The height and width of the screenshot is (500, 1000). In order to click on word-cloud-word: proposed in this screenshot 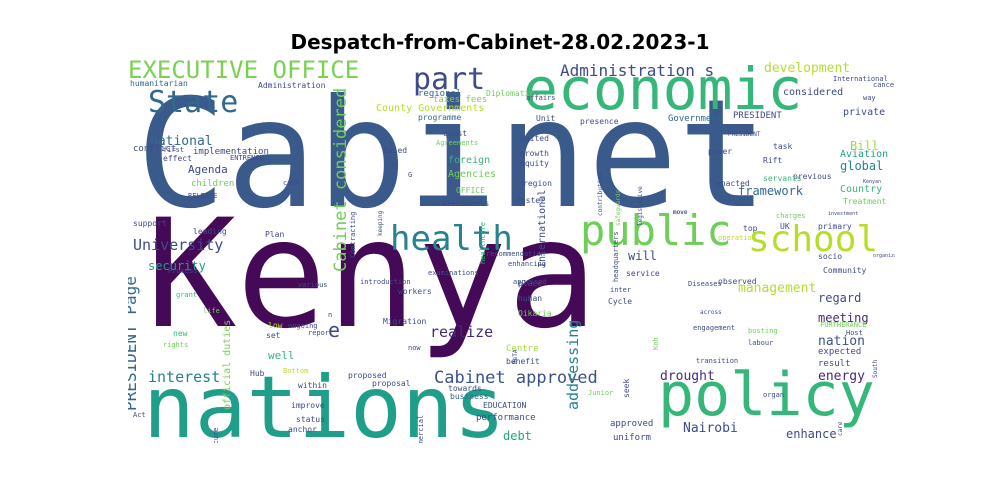, I will do `click(367, 375)`.